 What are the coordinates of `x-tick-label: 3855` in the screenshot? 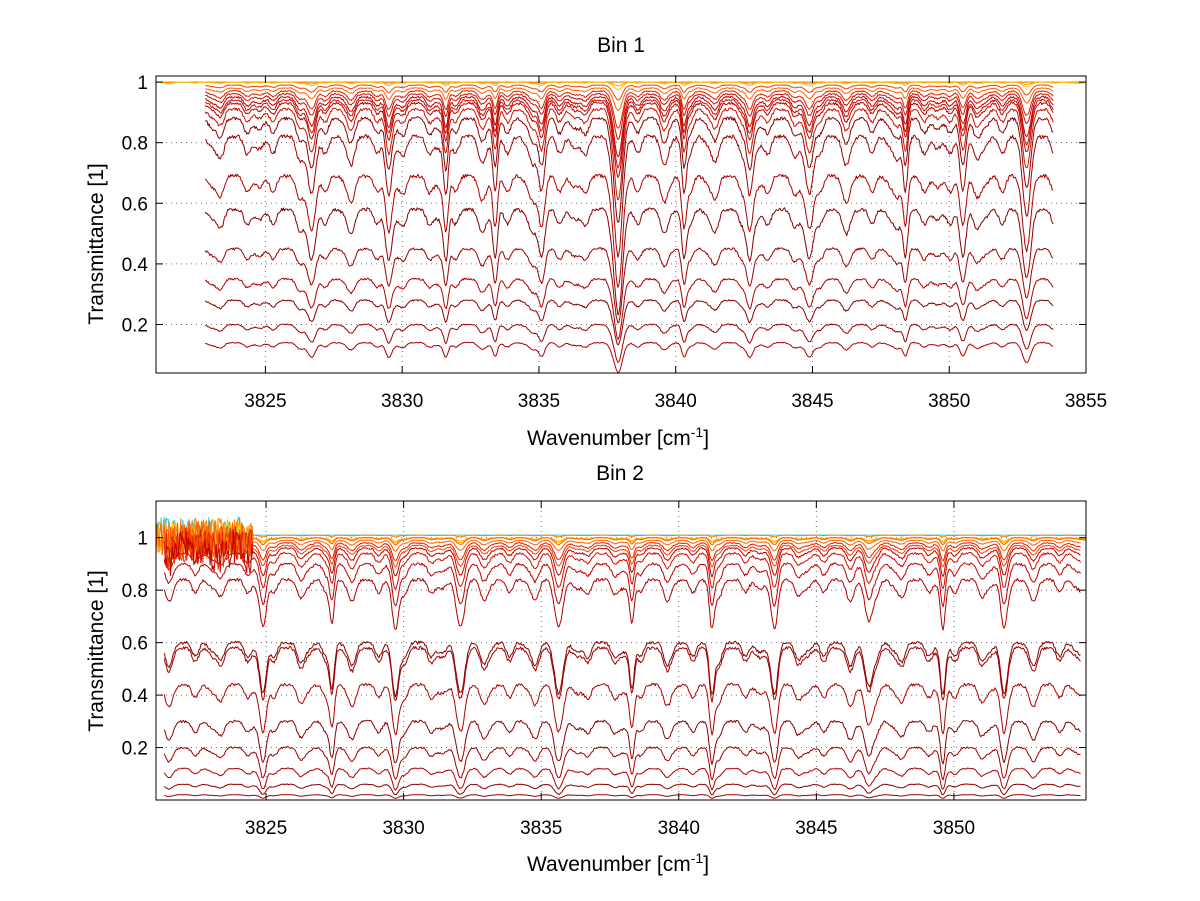 It's located at (1086, 401).